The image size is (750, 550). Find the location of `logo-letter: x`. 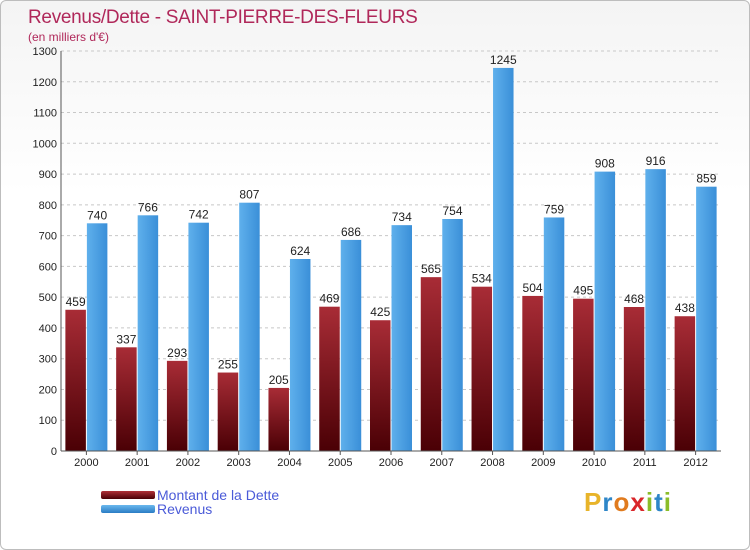

logo-letter: x is located at coordinates (638, 502).